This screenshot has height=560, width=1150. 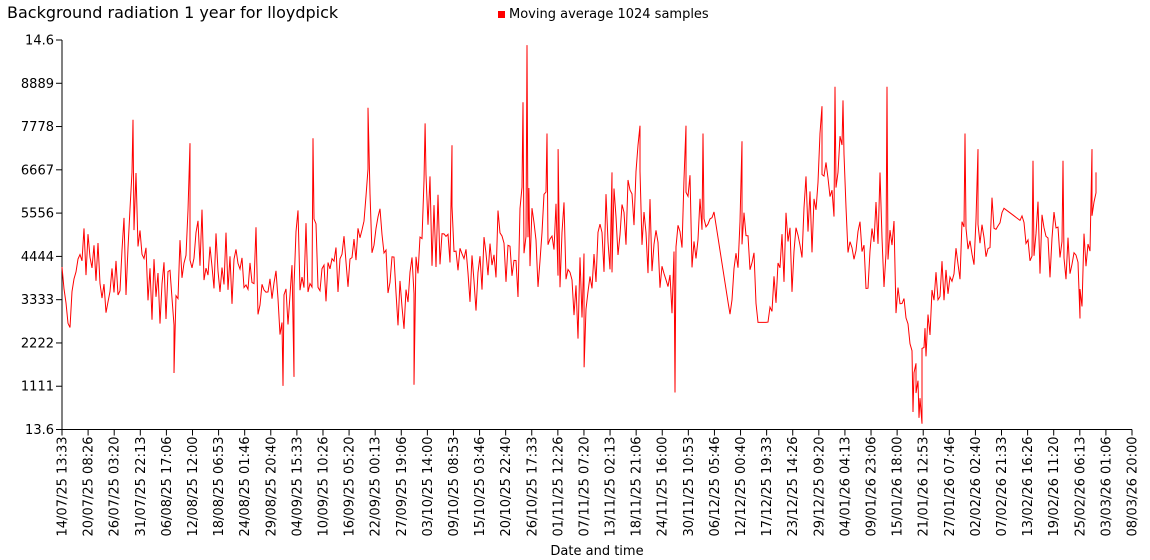 I want to click on x-tick-label: 27/01/26 07:46, so click(x=950, y=487).